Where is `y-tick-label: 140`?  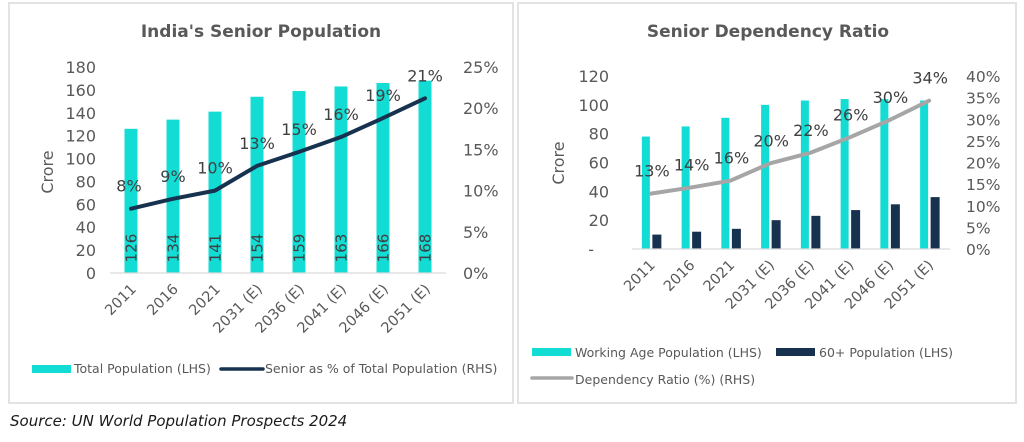
y-tick-label: 140 is located at coordinates (80, 113).